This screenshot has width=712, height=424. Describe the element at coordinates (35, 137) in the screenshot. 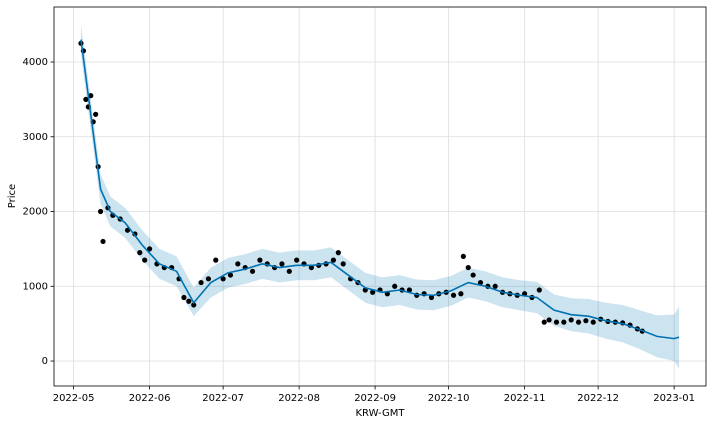

I see `y-tick-label: 3000` at that location.